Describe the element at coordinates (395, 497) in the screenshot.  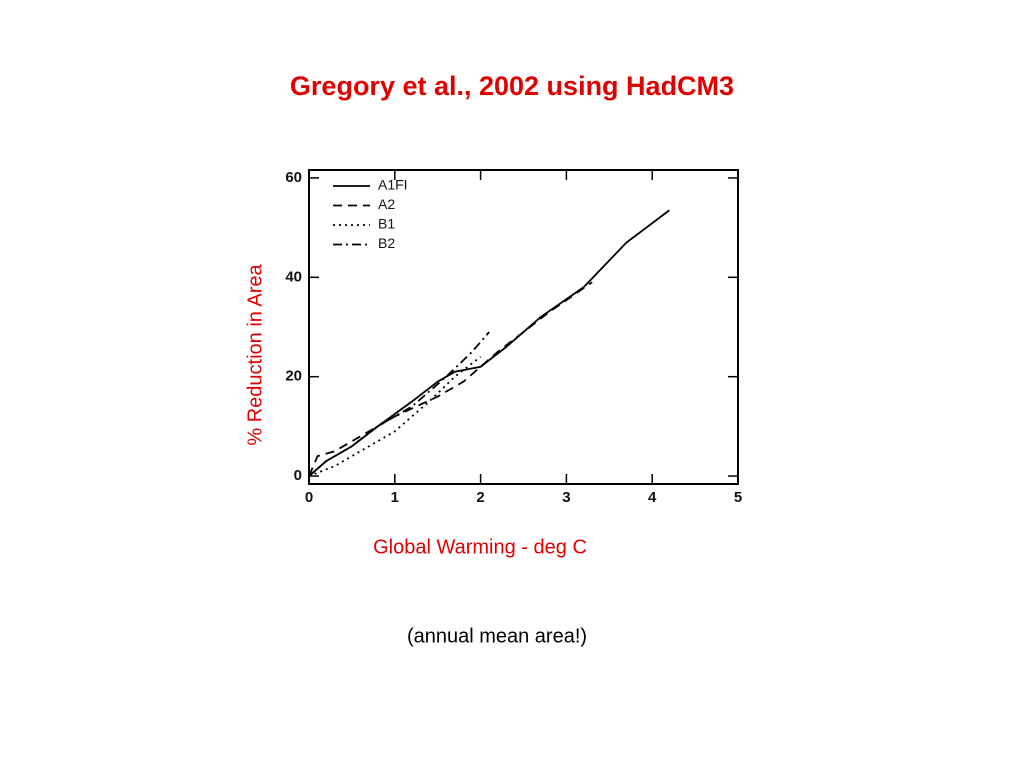
I see `x-tick-label: 1` at that location.